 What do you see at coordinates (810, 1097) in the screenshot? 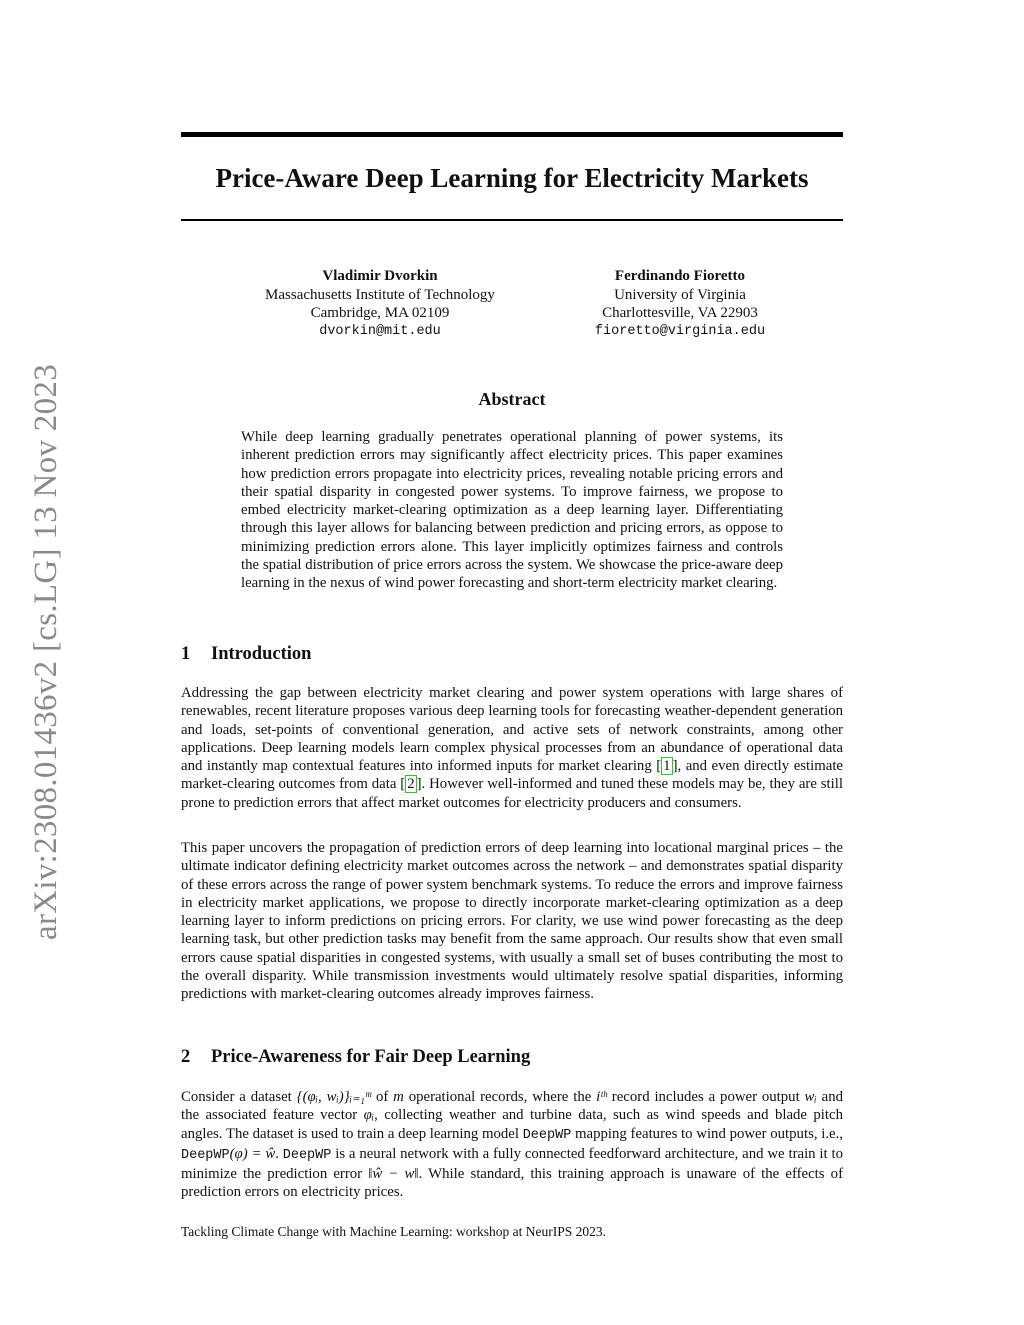
I see `math: wᵢ` at bounding box center [810, 1097].